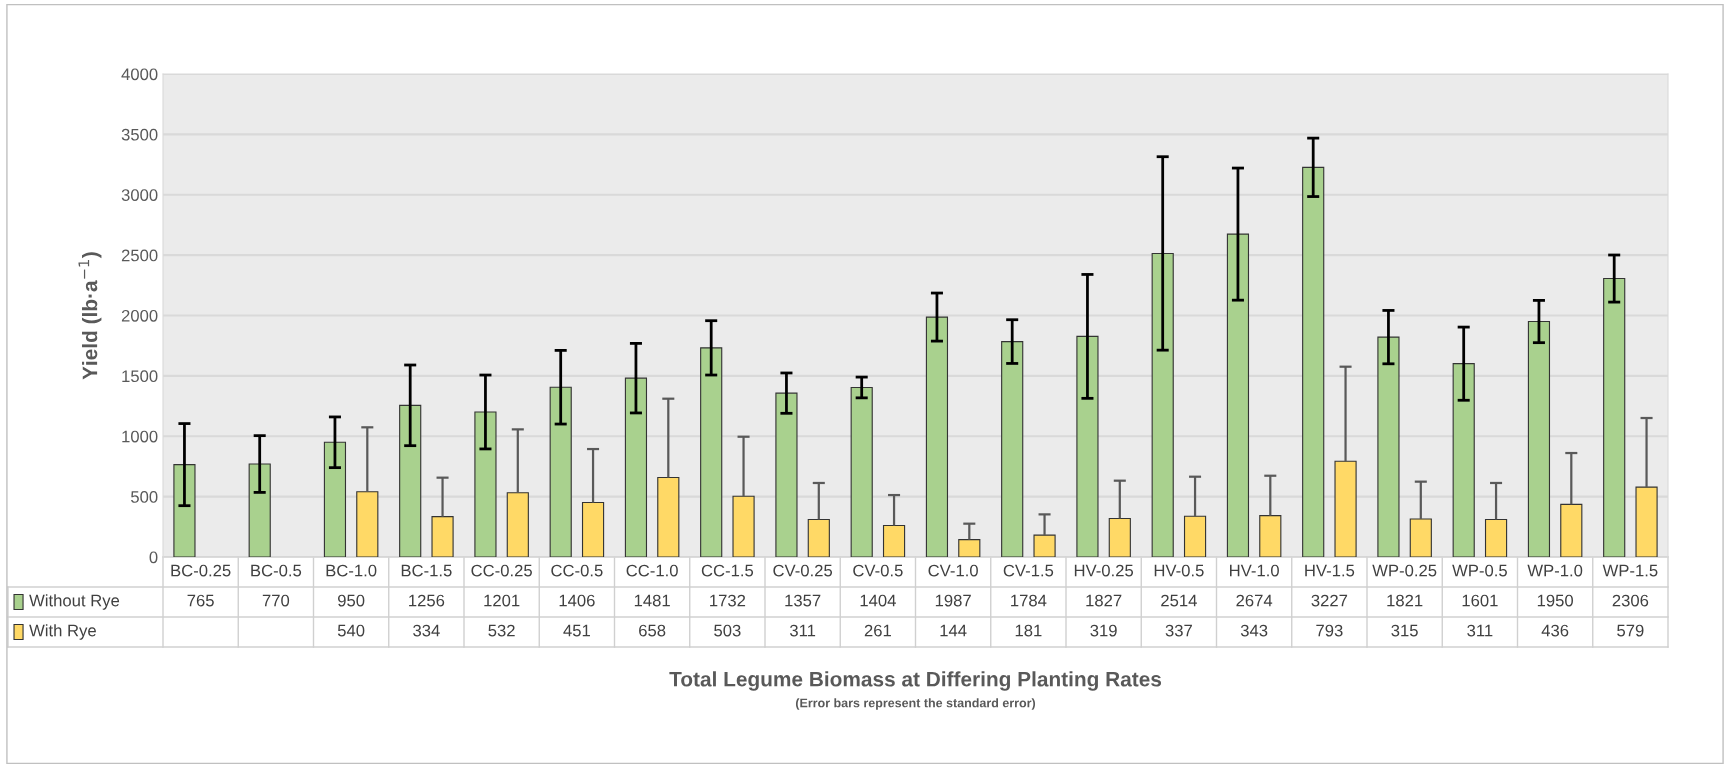  Describe the element at coordinates (1555, 630) in the screenshot. I see `data-label: 436` at that location.